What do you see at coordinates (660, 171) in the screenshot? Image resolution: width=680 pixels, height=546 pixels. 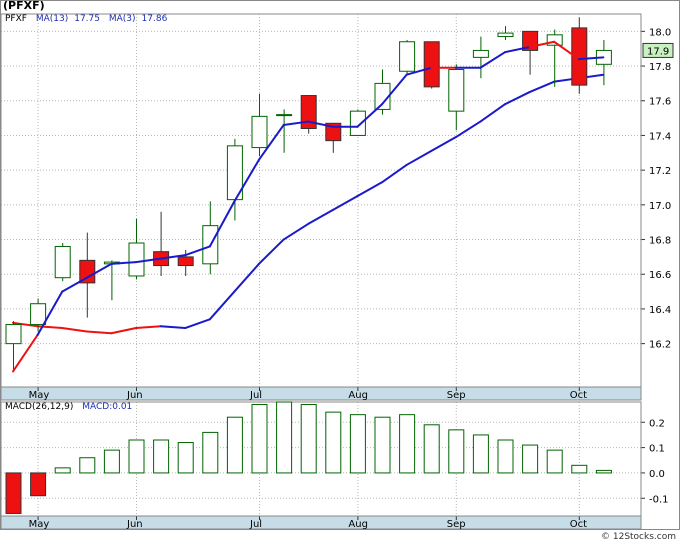 I see `price-tick-label: 17.2` at bounding box center [660, 171].